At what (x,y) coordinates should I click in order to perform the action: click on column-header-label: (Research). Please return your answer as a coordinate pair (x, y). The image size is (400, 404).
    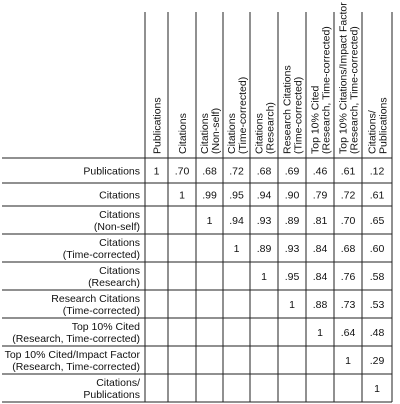
    Looking at the image, I should click on (271, 128).